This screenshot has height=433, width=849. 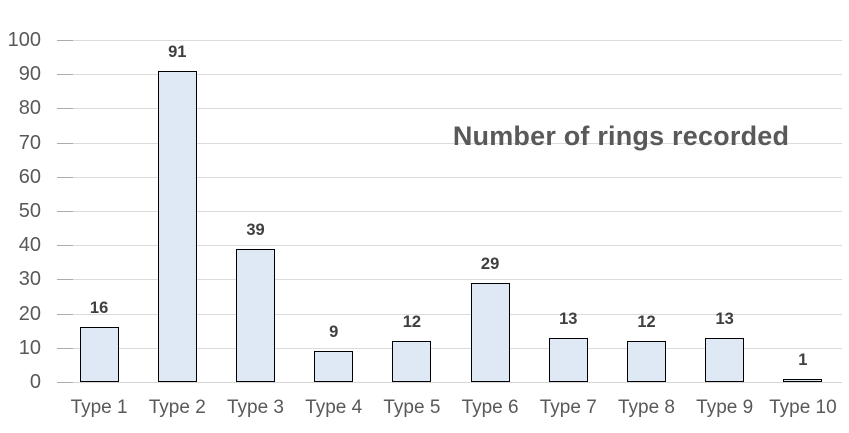 I want to click on y-axis-label: 40, so click(x=29, y=245).